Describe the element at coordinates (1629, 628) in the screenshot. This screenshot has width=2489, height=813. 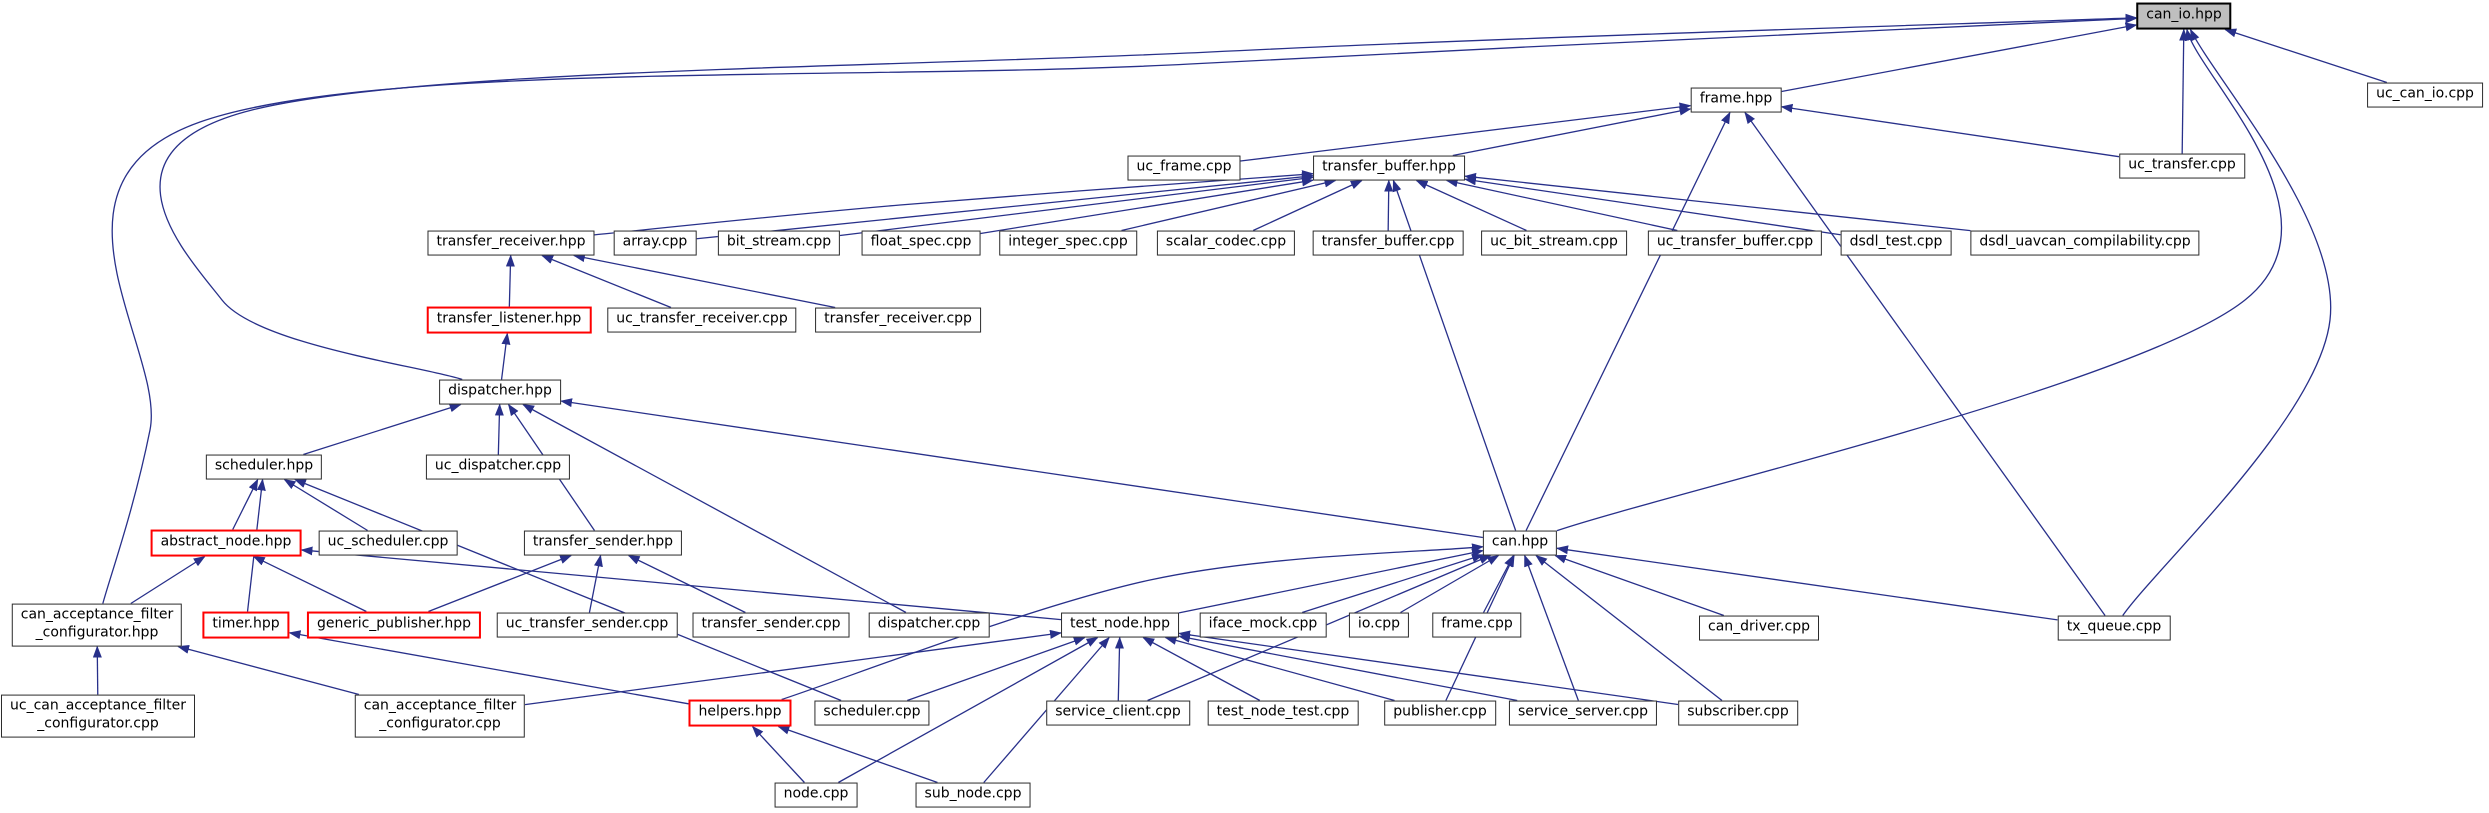
I see `edge-subscriber_cpp-to-can_hpp` at that location.